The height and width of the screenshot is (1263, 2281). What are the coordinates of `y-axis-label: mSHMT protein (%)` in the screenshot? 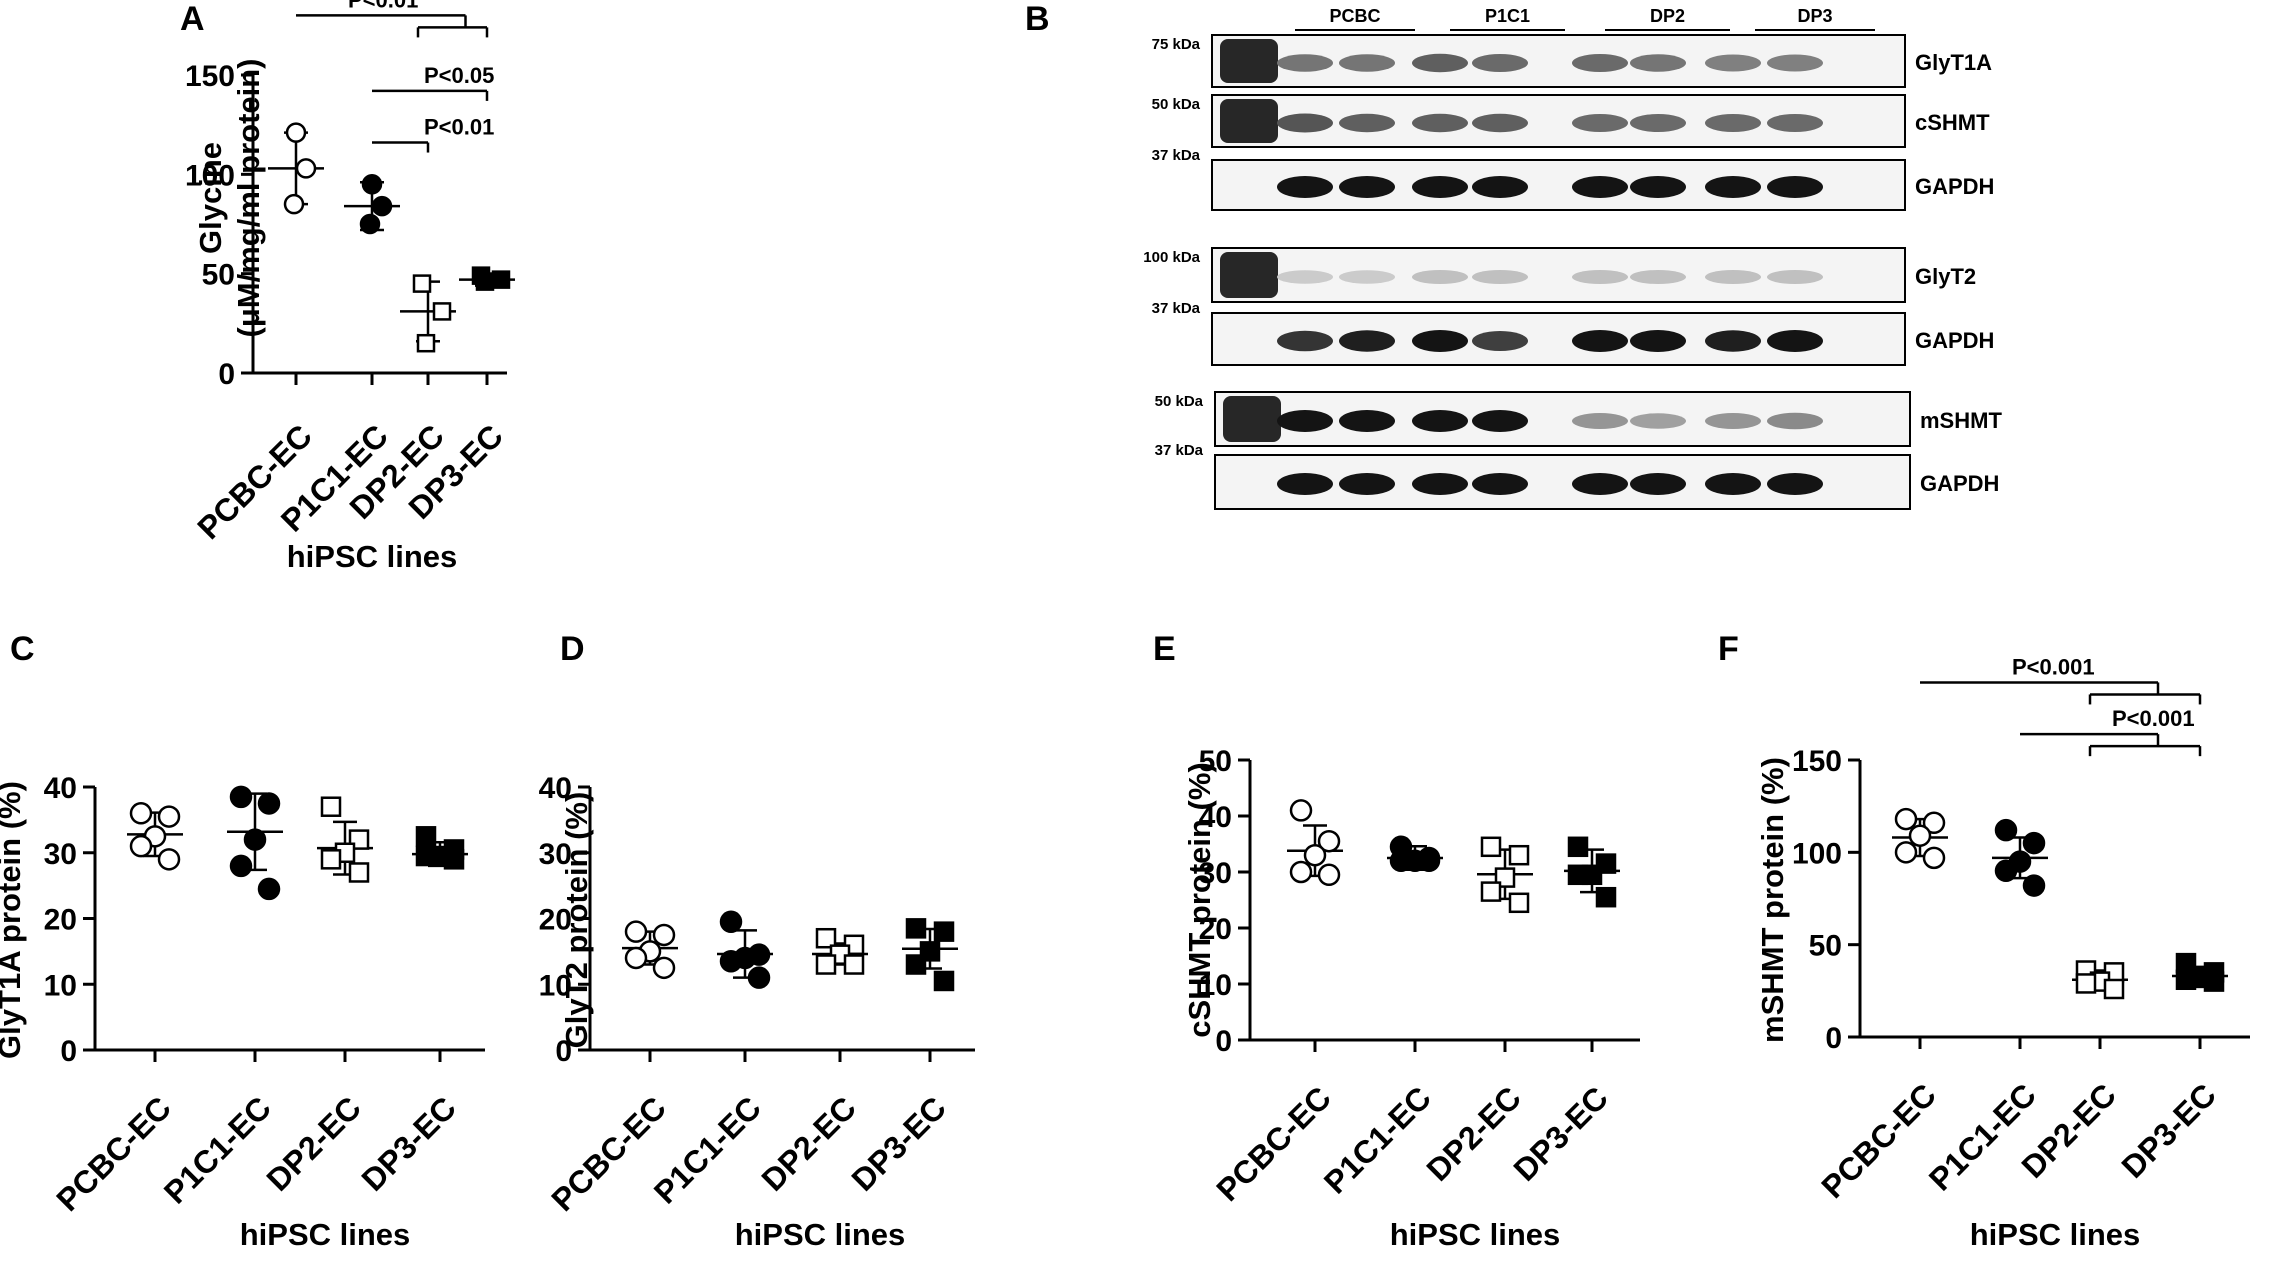 It's located at (1772, 900).